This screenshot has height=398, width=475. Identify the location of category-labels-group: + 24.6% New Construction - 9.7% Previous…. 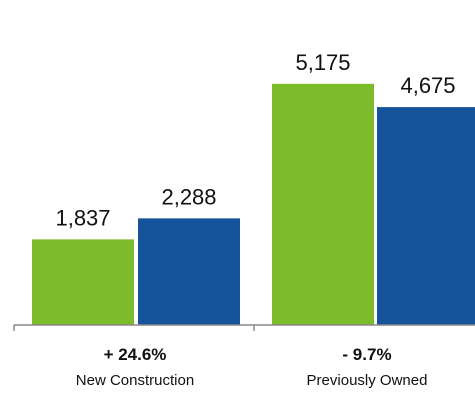
(252, 367).